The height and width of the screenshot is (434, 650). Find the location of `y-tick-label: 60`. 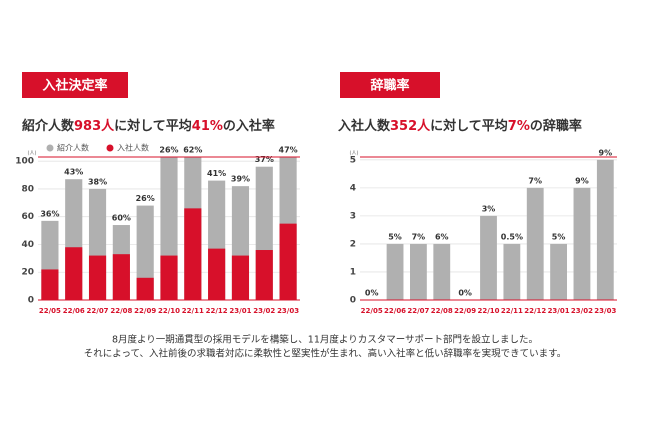

y-tick-label: 60 is located at coordinates (27, 217).